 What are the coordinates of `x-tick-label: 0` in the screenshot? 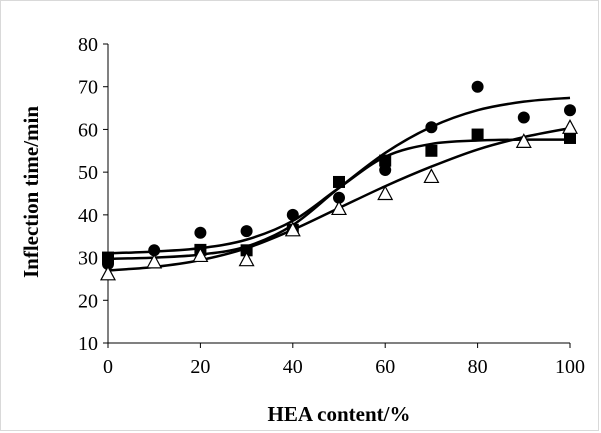 It's located at (108, 367).